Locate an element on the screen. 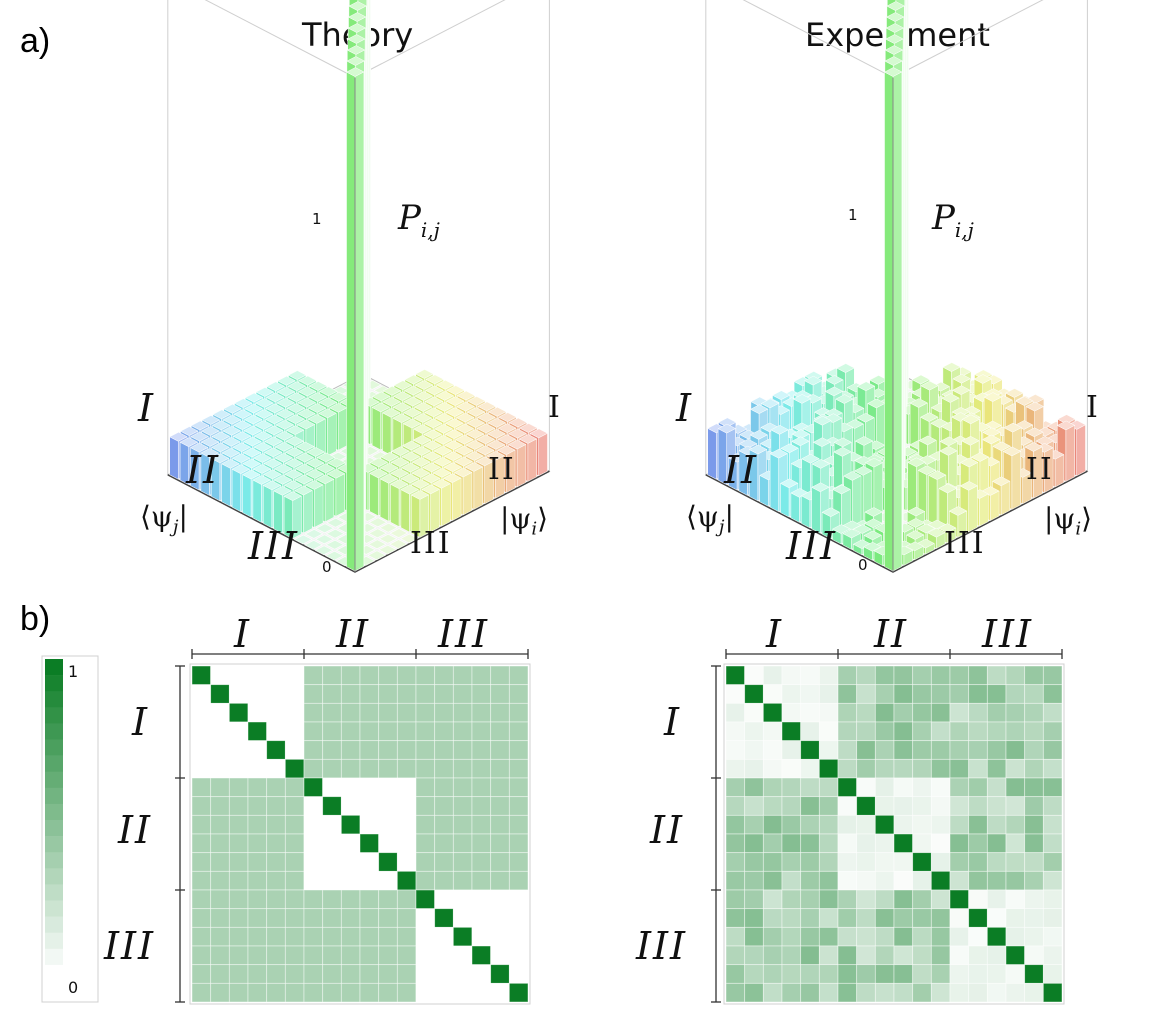 The height and width of the screenshot is (1025, 1164). experiment-heatmap-top-block-2: II is located at coordinates (891, 634).